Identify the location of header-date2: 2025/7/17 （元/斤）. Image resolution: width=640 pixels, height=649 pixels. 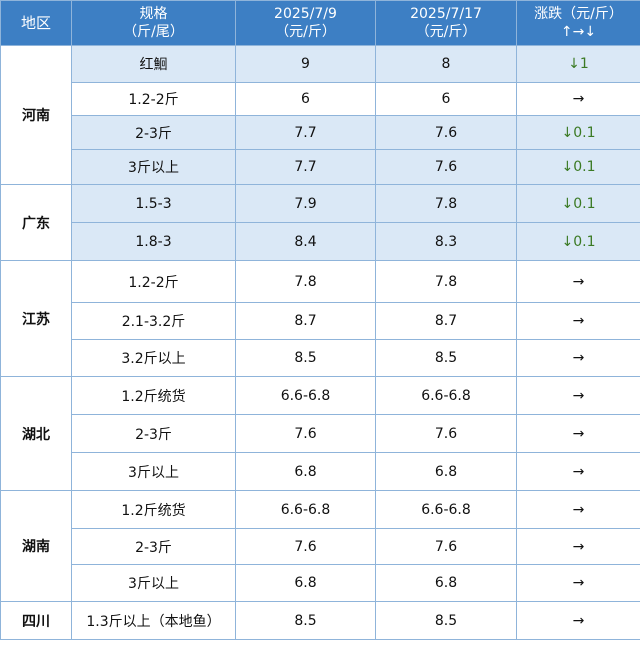
(446, 23).